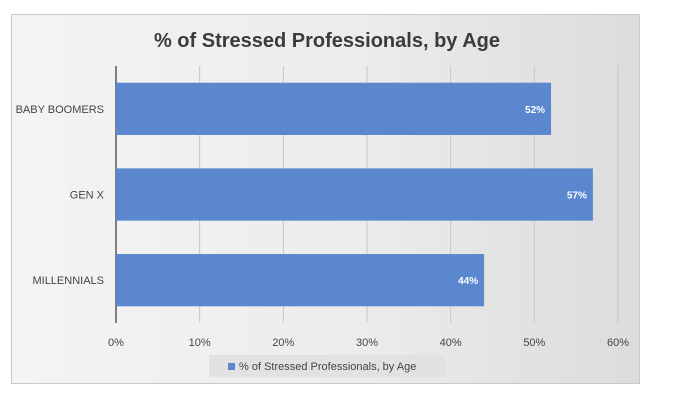  What do you see at coordinates (68, 281) in the screenshot?
I see `category-label: MILLENNIALS` at bounding box center [68, 281].